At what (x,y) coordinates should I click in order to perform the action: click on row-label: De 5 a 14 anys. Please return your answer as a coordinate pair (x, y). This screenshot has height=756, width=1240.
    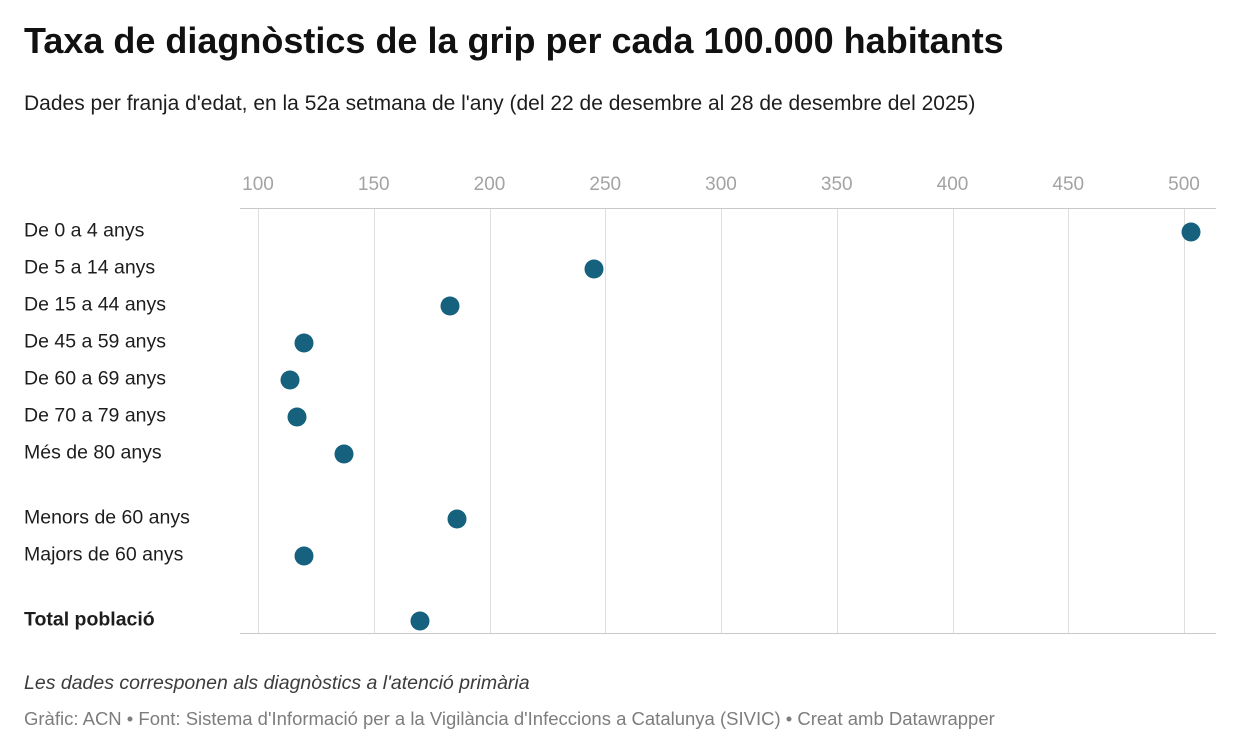
    Looking at the image, I should click on (90, 267).